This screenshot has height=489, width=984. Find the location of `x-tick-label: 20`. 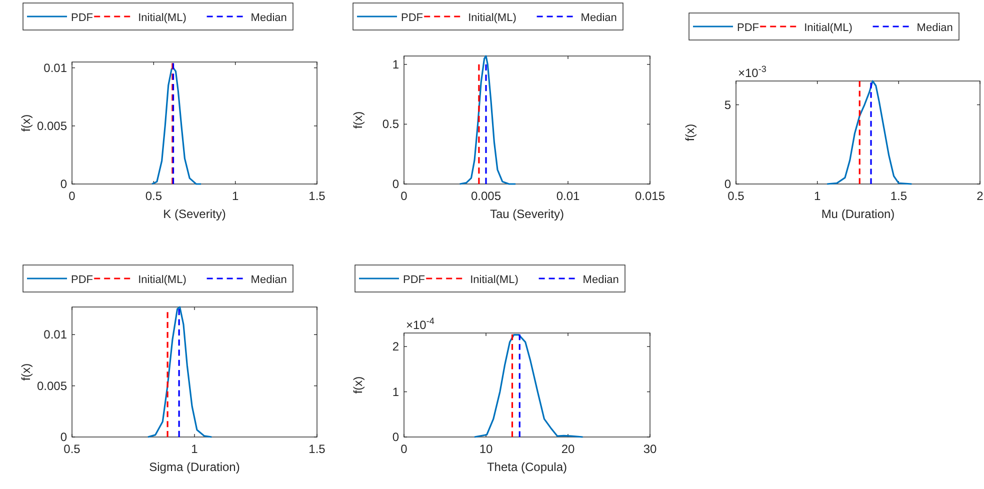

x-tick-label: 20 is located at coordinates (568, 449).